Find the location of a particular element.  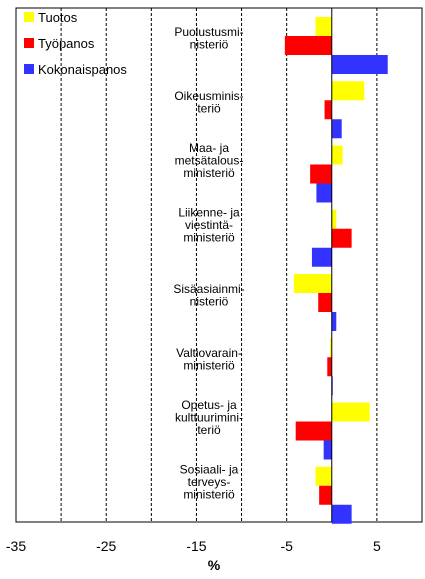

x-tick-label: -35 is located at coordinates (16, 546).